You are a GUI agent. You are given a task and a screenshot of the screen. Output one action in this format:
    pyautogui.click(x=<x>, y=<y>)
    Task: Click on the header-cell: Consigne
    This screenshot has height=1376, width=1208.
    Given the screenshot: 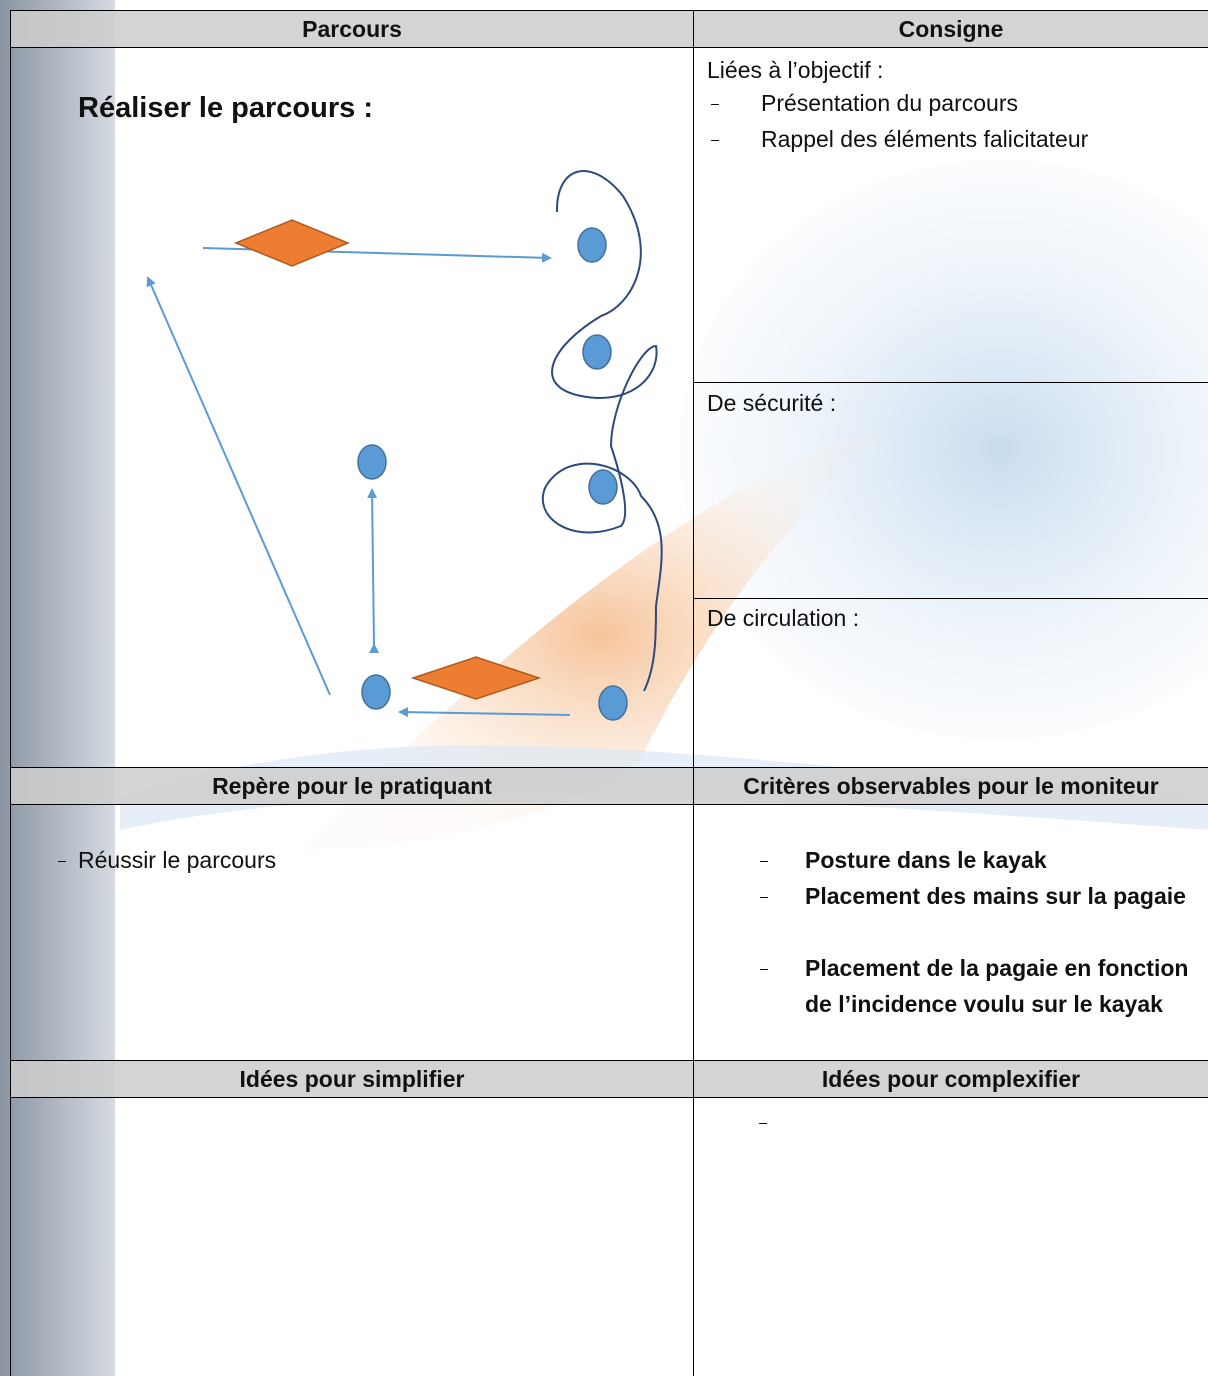 What is the action you would take?
    pyautogui.click(x=951, y=29)
    